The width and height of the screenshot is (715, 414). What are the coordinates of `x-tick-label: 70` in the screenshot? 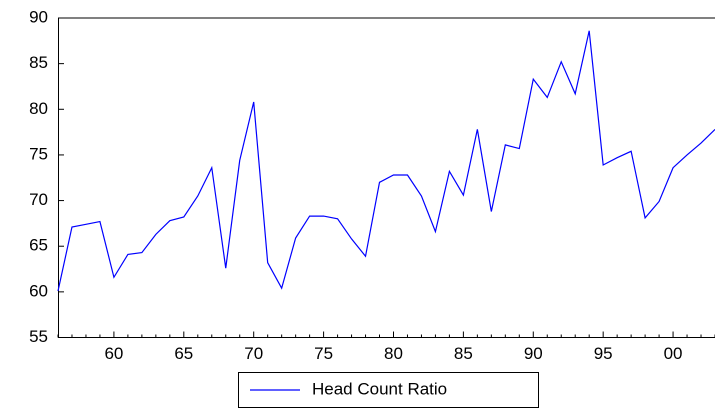 It's located at (253, 353).